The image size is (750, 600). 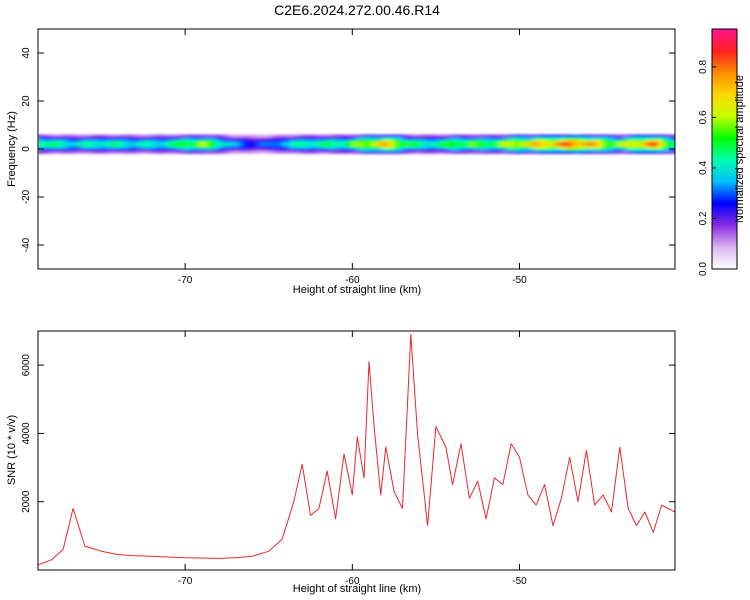 What do you see at coordinates (26, 149) in the screenshot?
I see `y-tick-label: 0` at bounding box center [26, 149].